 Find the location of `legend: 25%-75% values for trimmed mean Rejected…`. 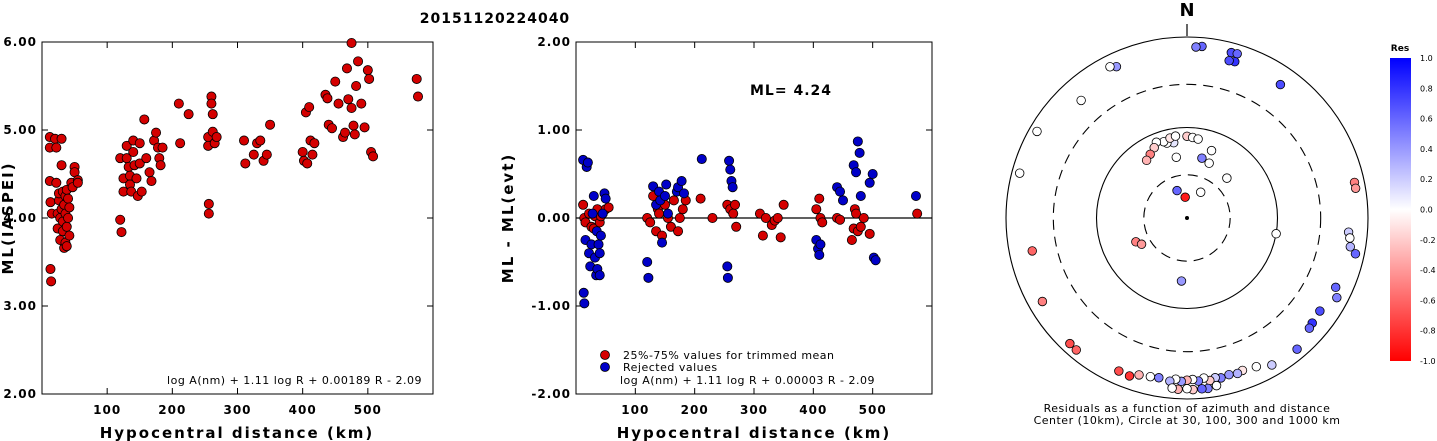

legend: 25%-75% values for trimmed mean Rejected… is located at coordinates (717, 361).